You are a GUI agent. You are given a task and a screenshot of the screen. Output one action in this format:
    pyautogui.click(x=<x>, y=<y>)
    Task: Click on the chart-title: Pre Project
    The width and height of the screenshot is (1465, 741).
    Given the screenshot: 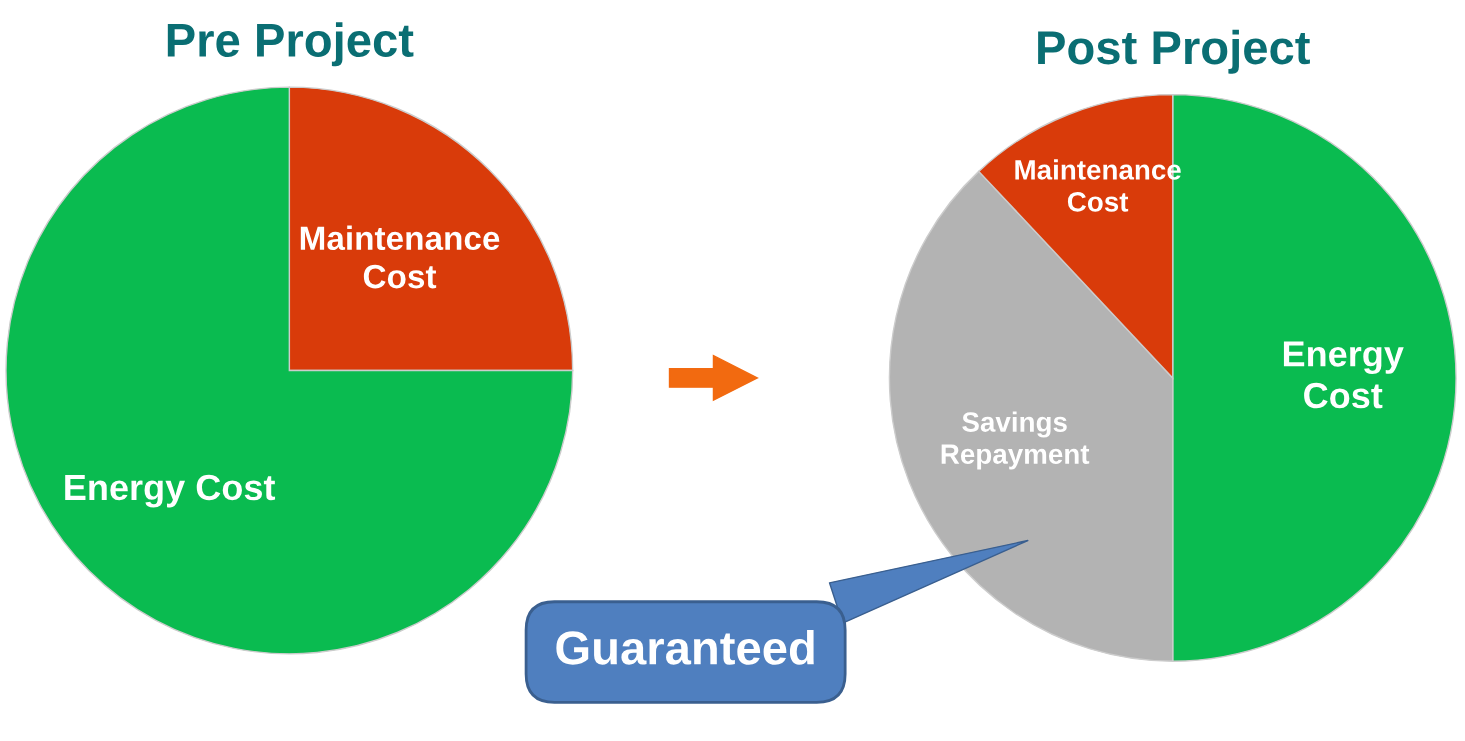 What is the action you would take?
    pyautogui.click(x=290, y=44)
    